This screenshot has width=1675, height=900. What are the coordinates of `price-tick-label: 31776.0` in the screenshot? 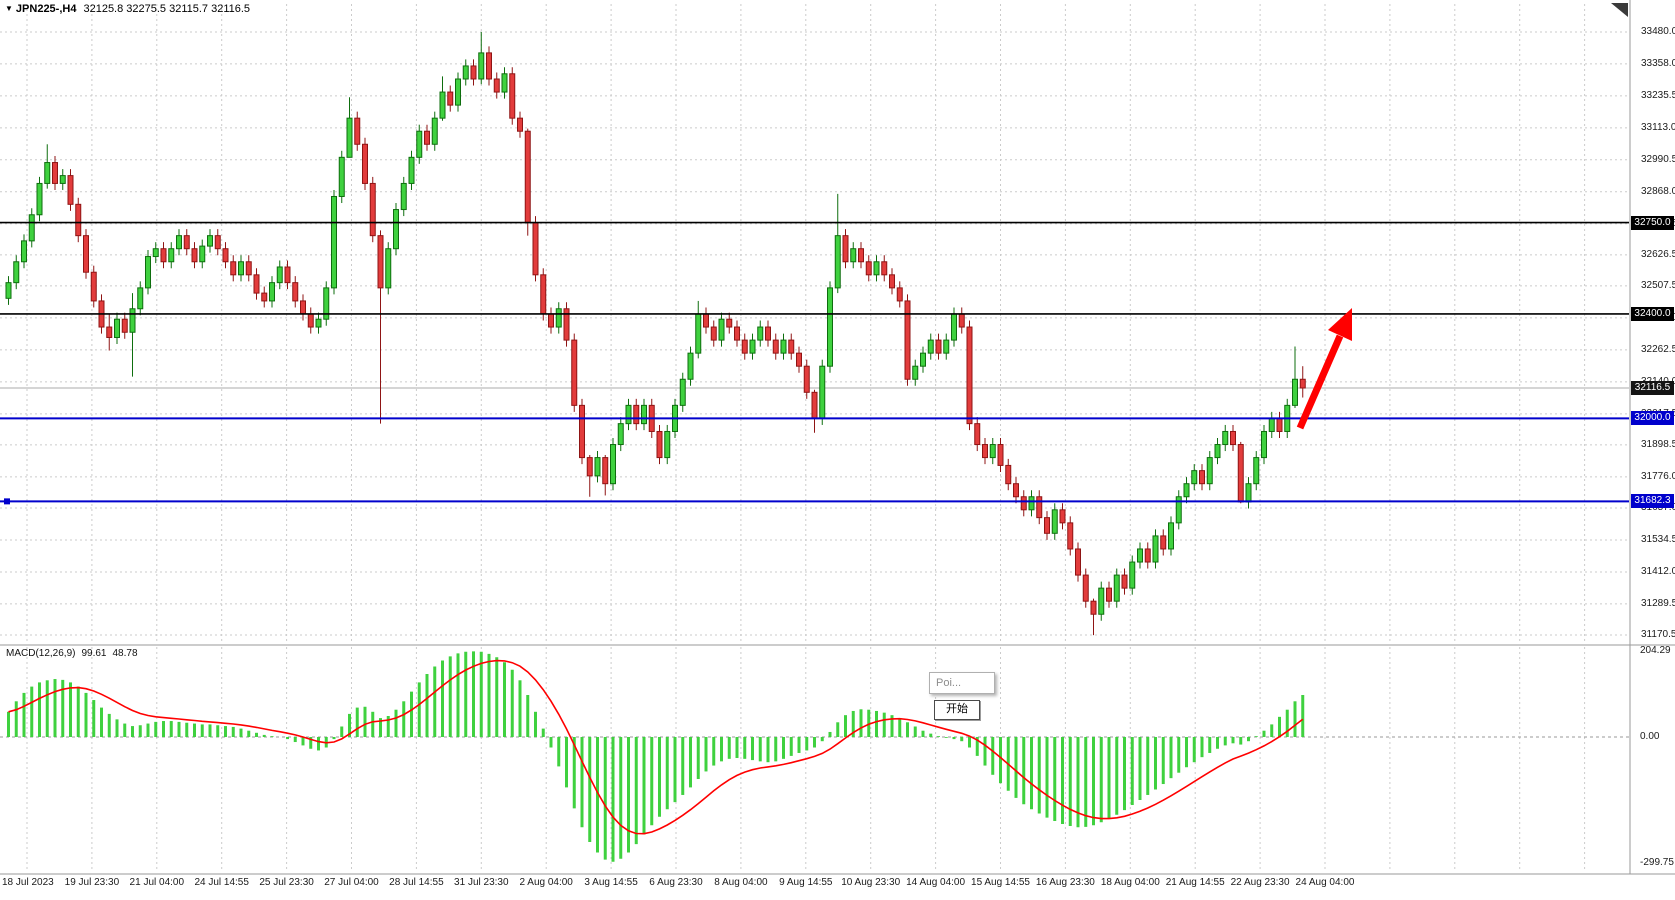 It's located at (1658, 476).